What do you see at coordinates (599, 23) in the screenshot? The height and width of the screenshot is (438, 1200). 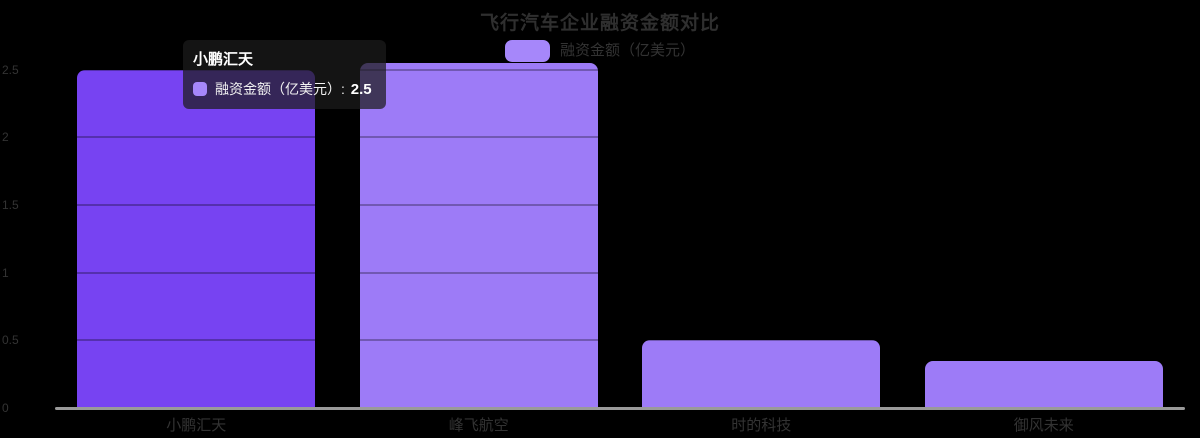 I see `chart-title: 飞行汽车企业融资金额对比` at bounding box center [599, 23].